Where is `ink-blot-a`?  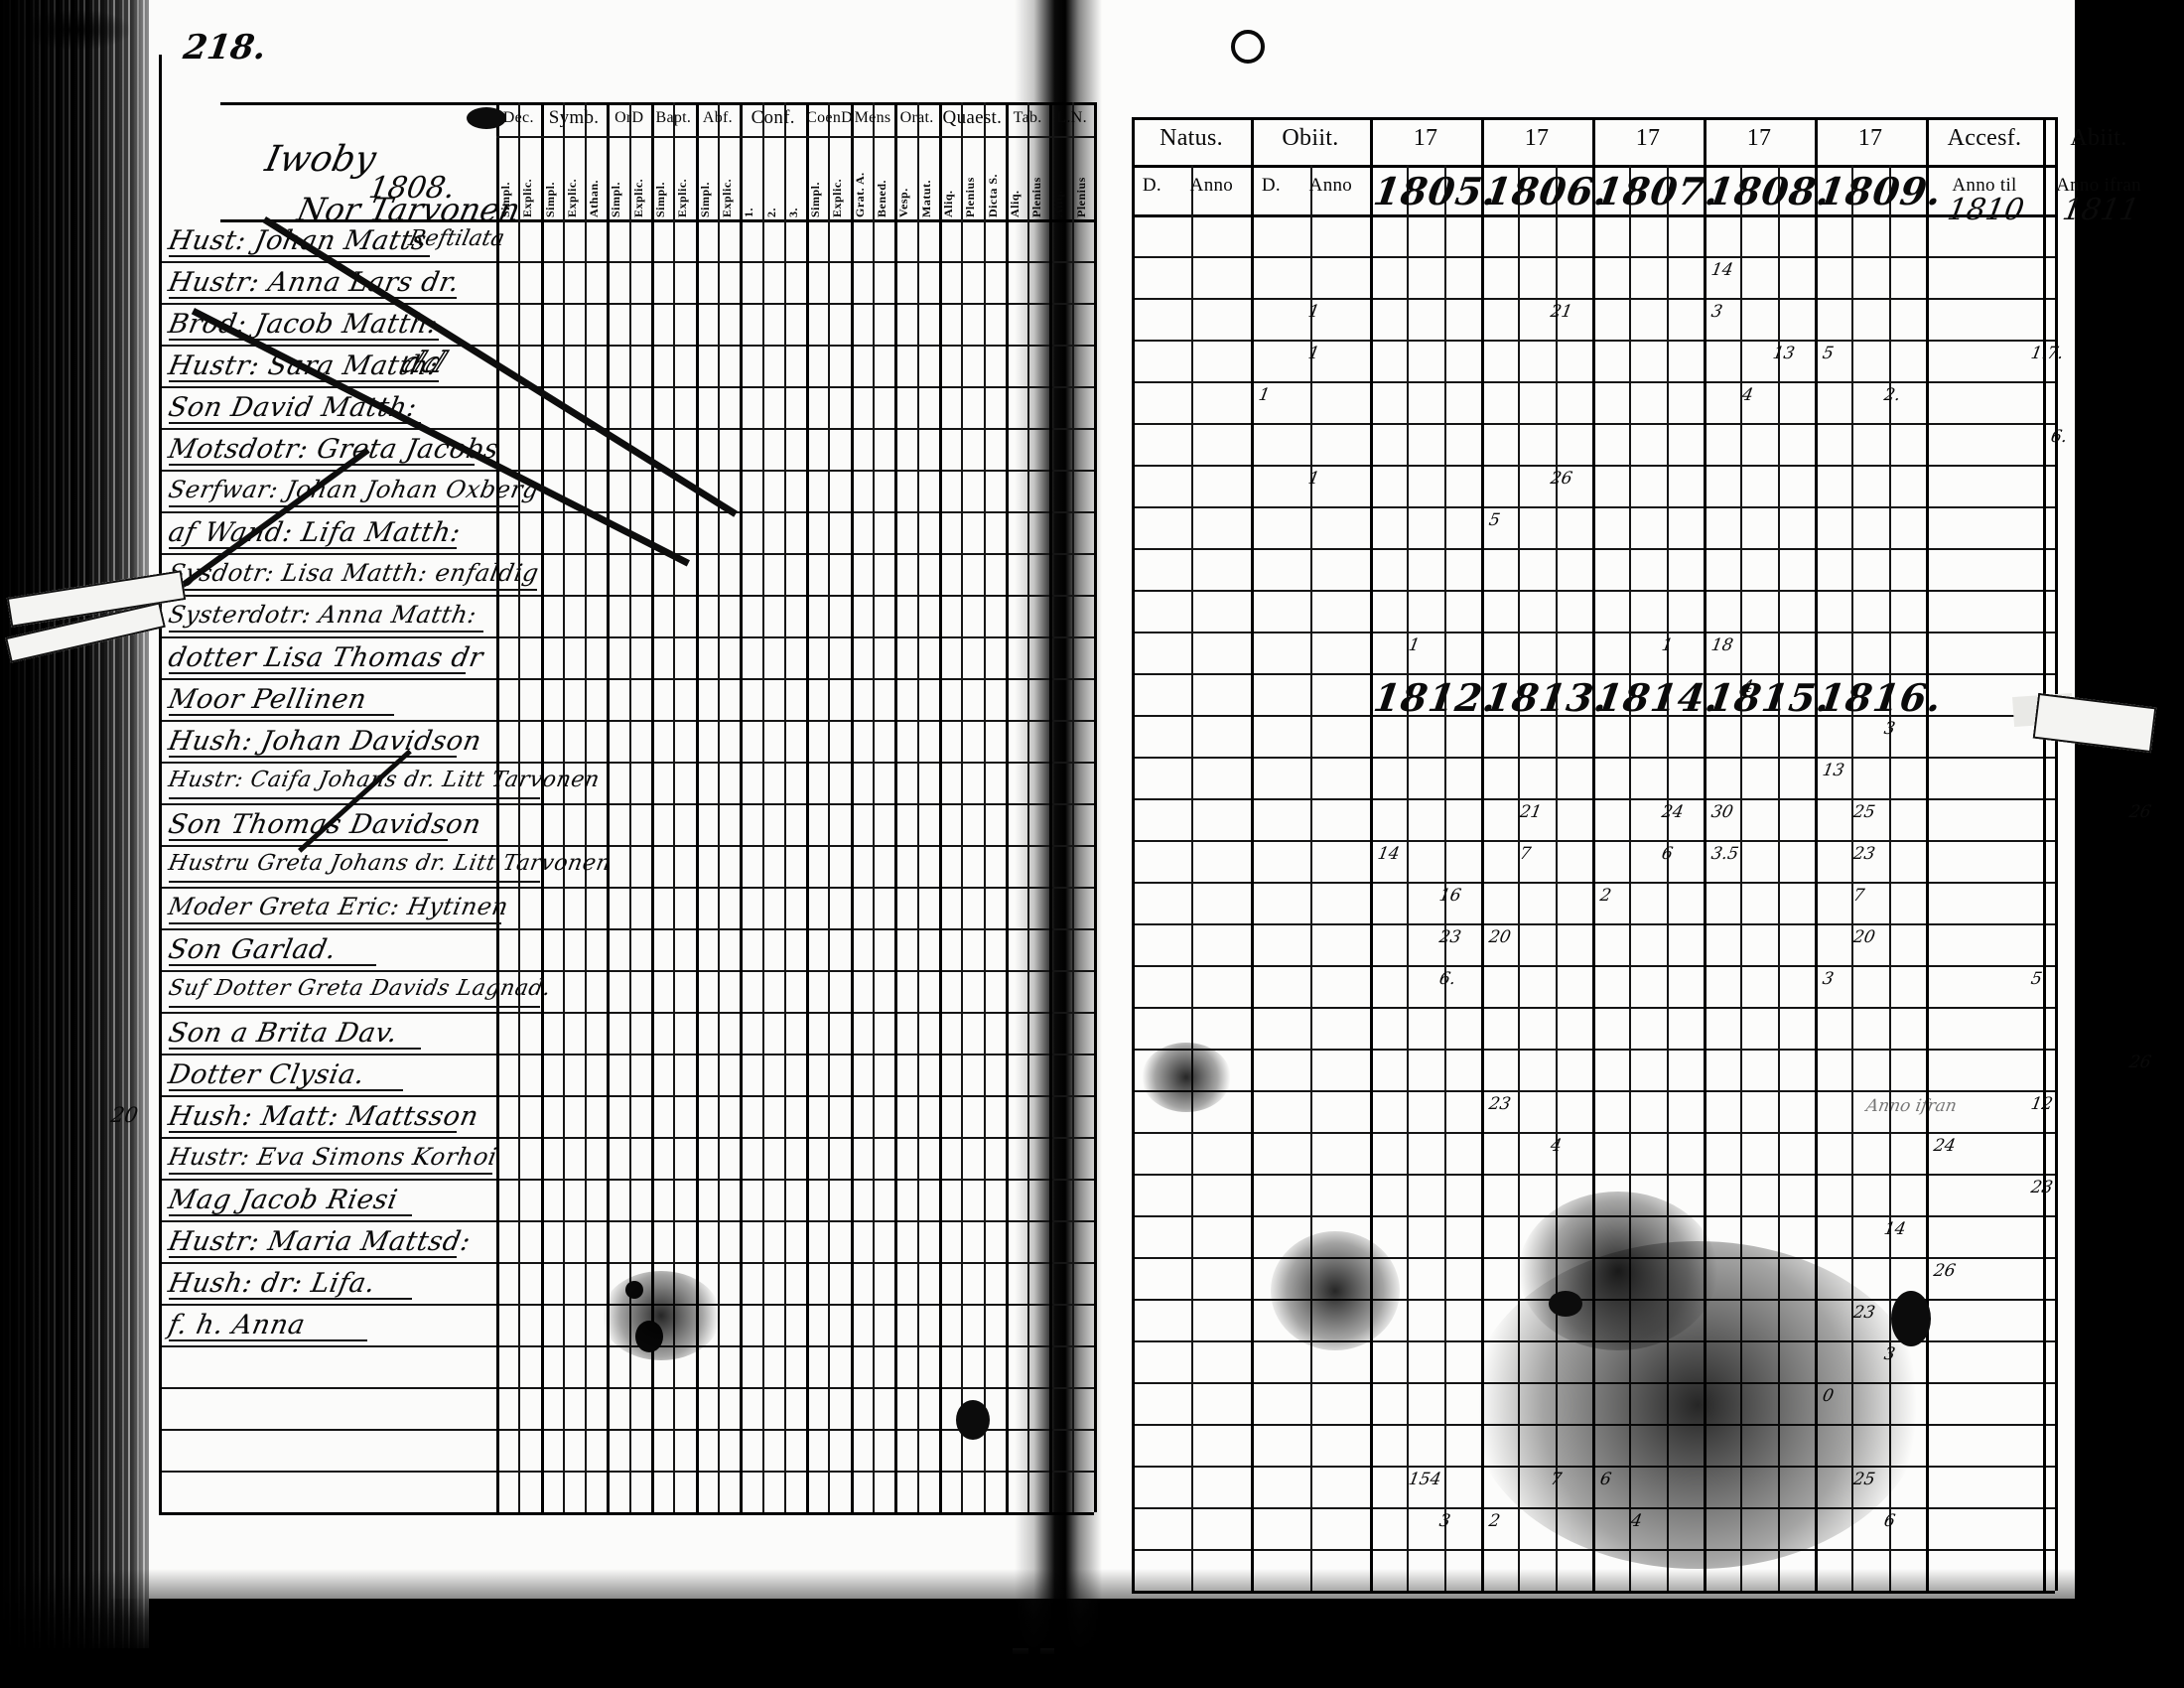
ink-blot-a is located at coordinates (1911, 1318).